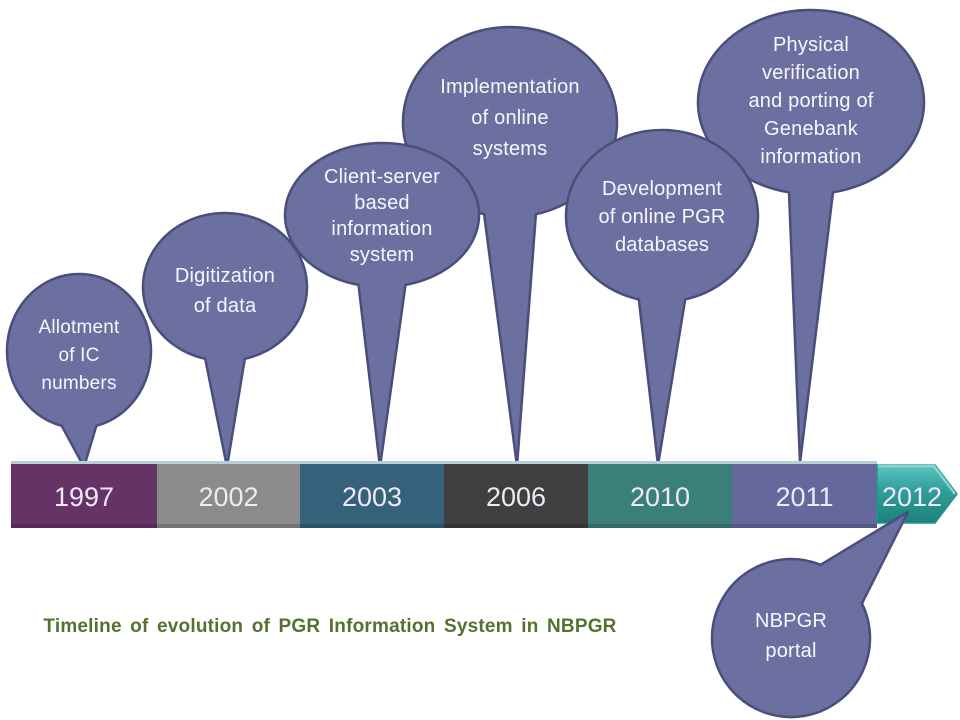  What do you see at coordinates (382, 216) in the screenshot?
I see `balloon-label-2003: Client-server based information system` at bounding box center [382, 216].